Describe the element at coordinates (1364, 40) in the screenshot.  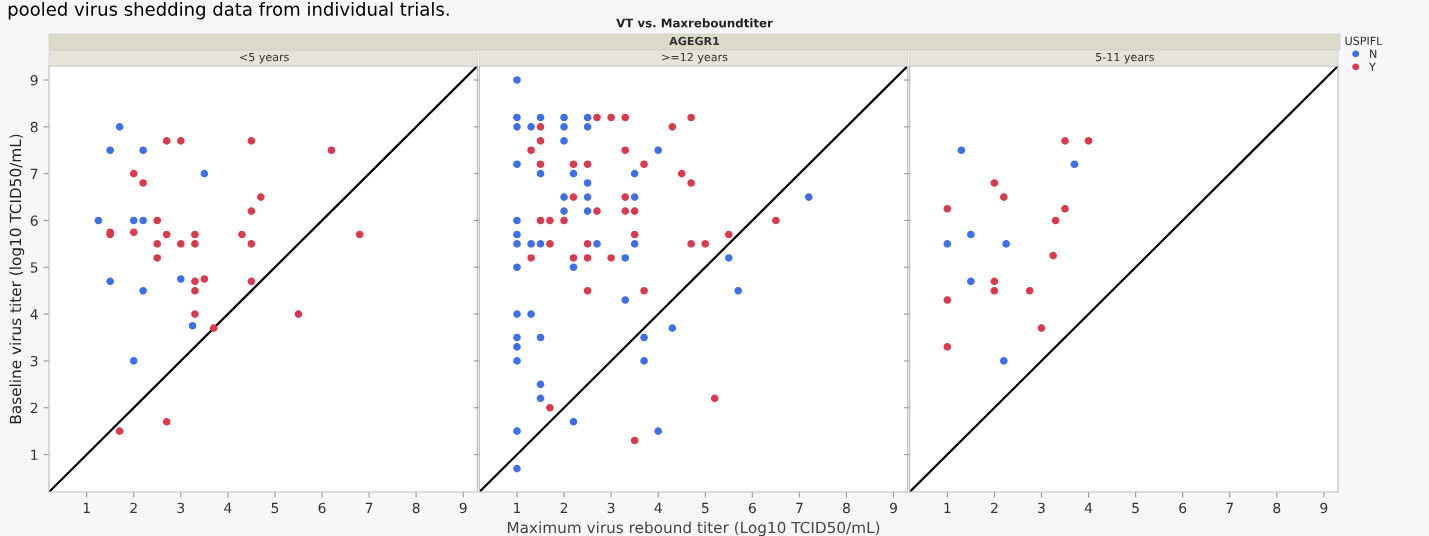
I see `legend-title: USPIFL` at that location.